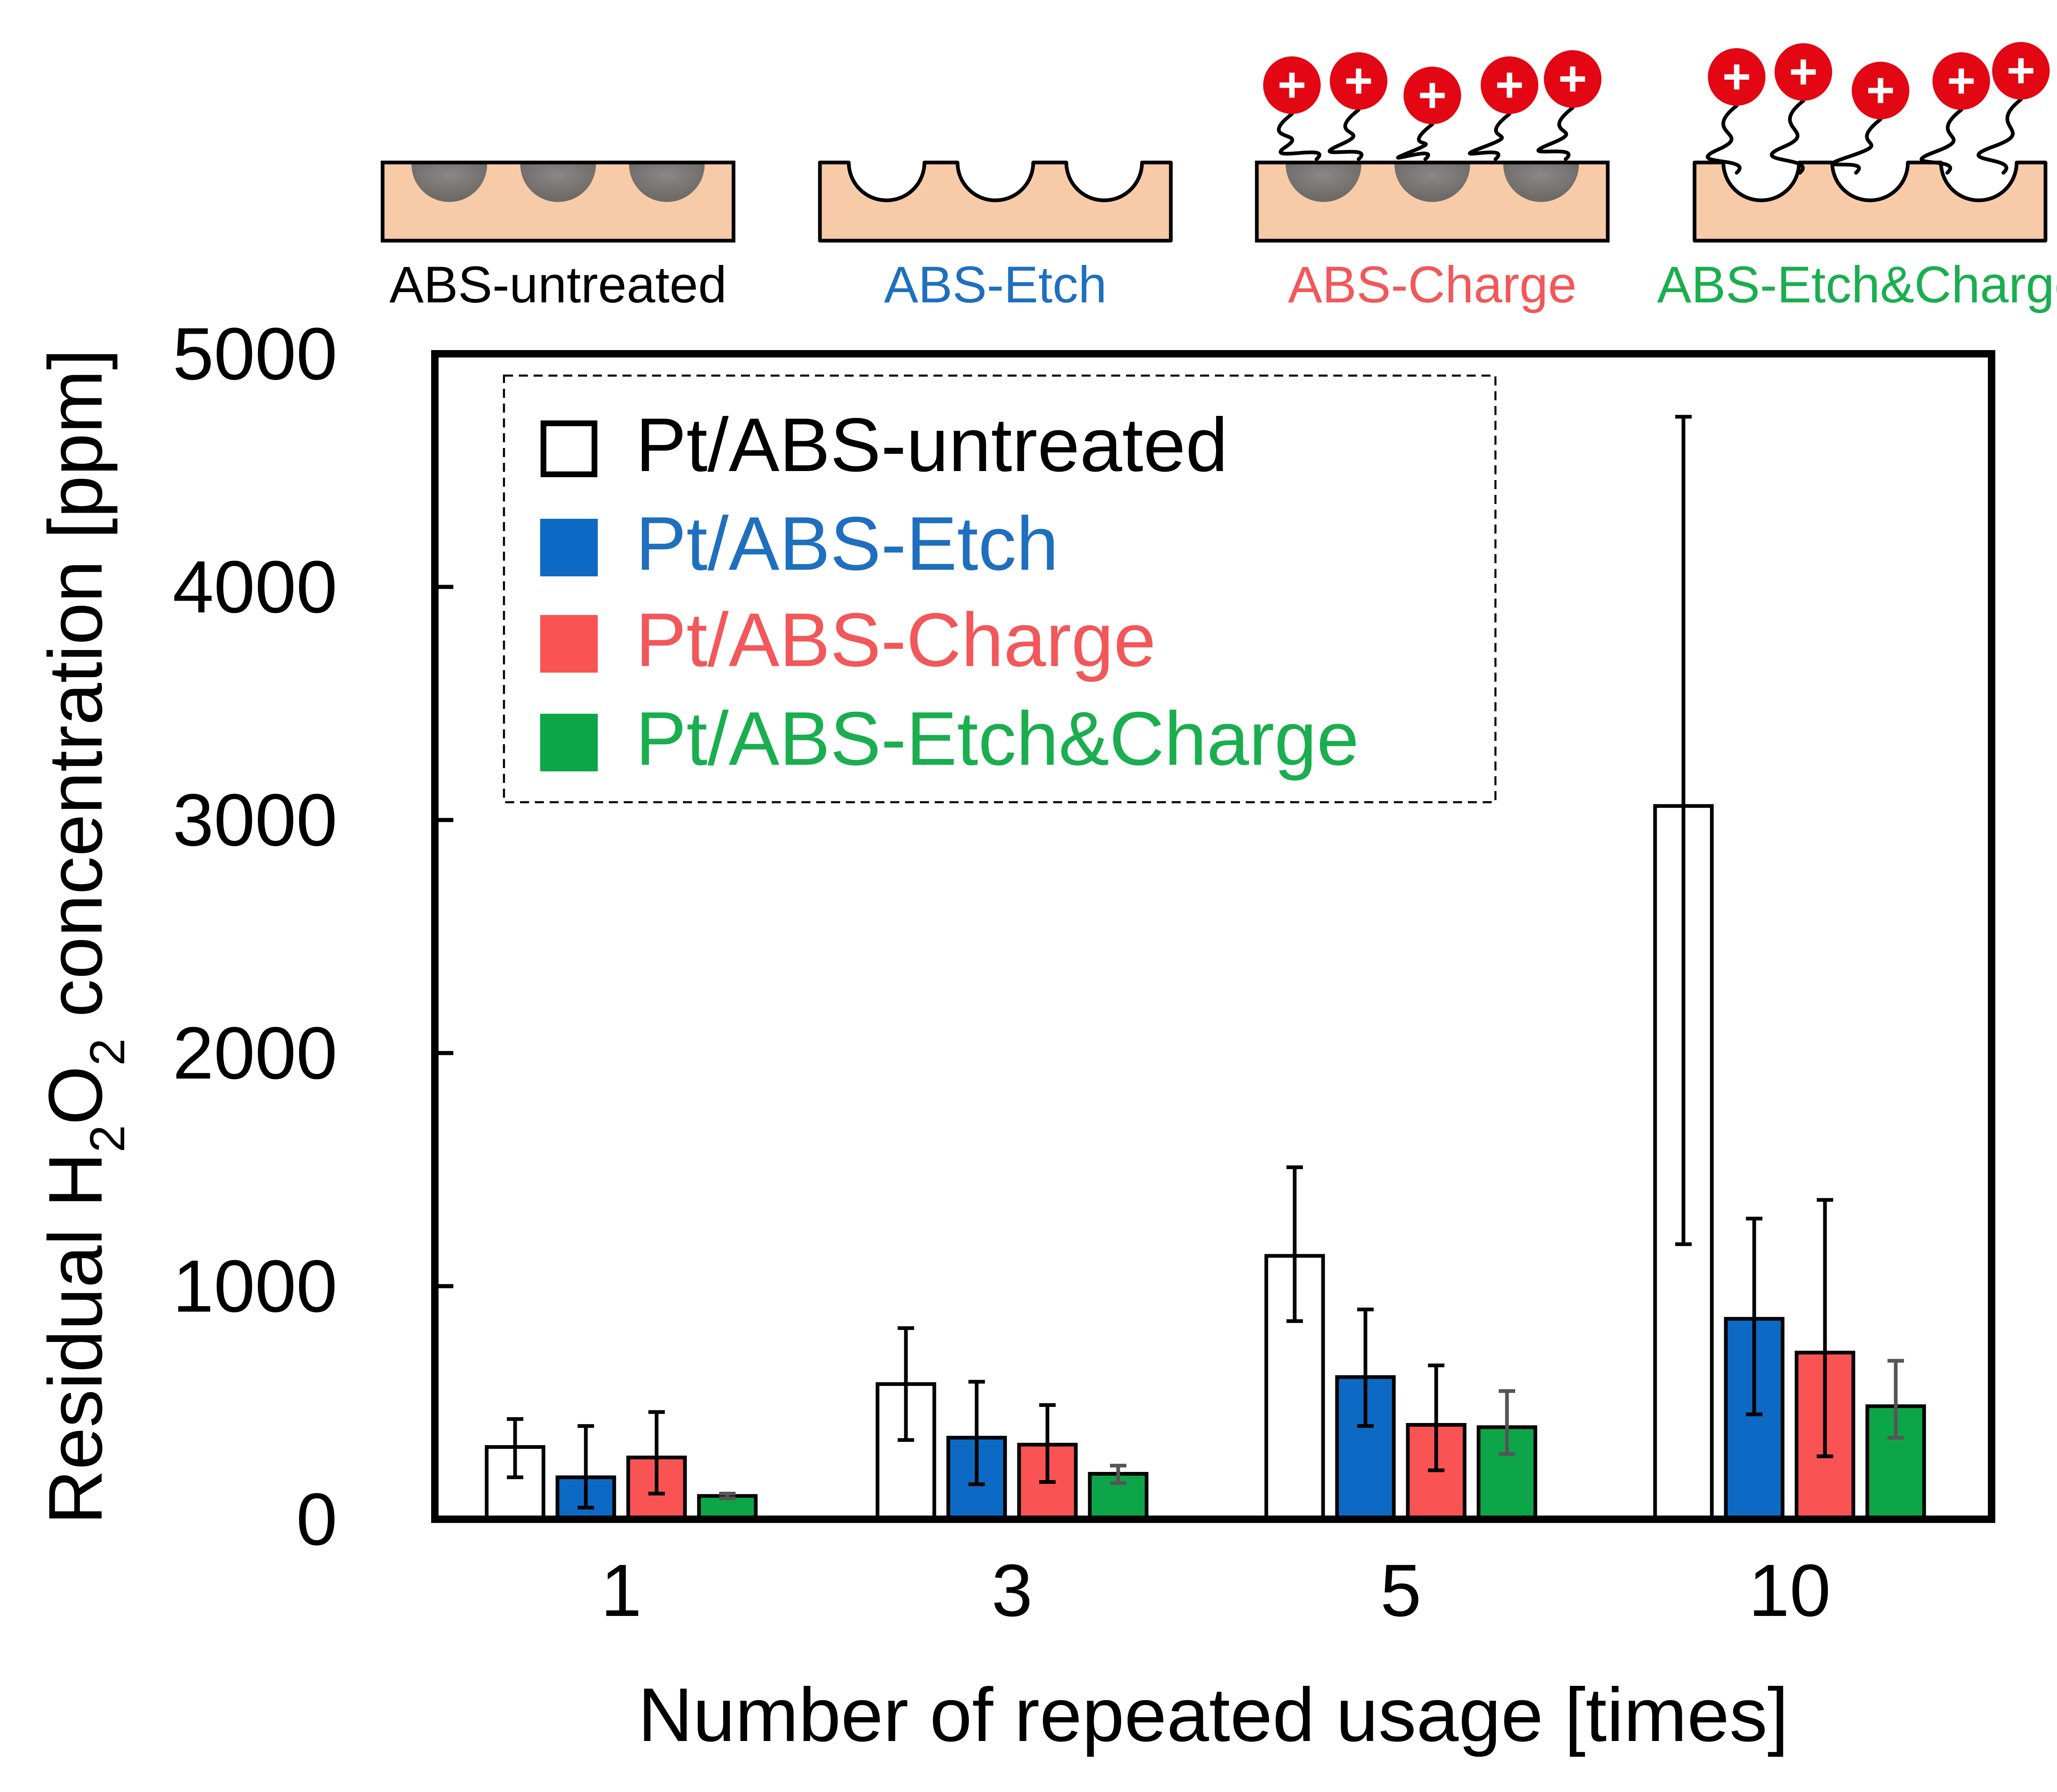 The image size is (2057, 1792). Describe the element at coordinates (255, 587) in the screenshot. I see `y-tick-label: 4000` at that location.